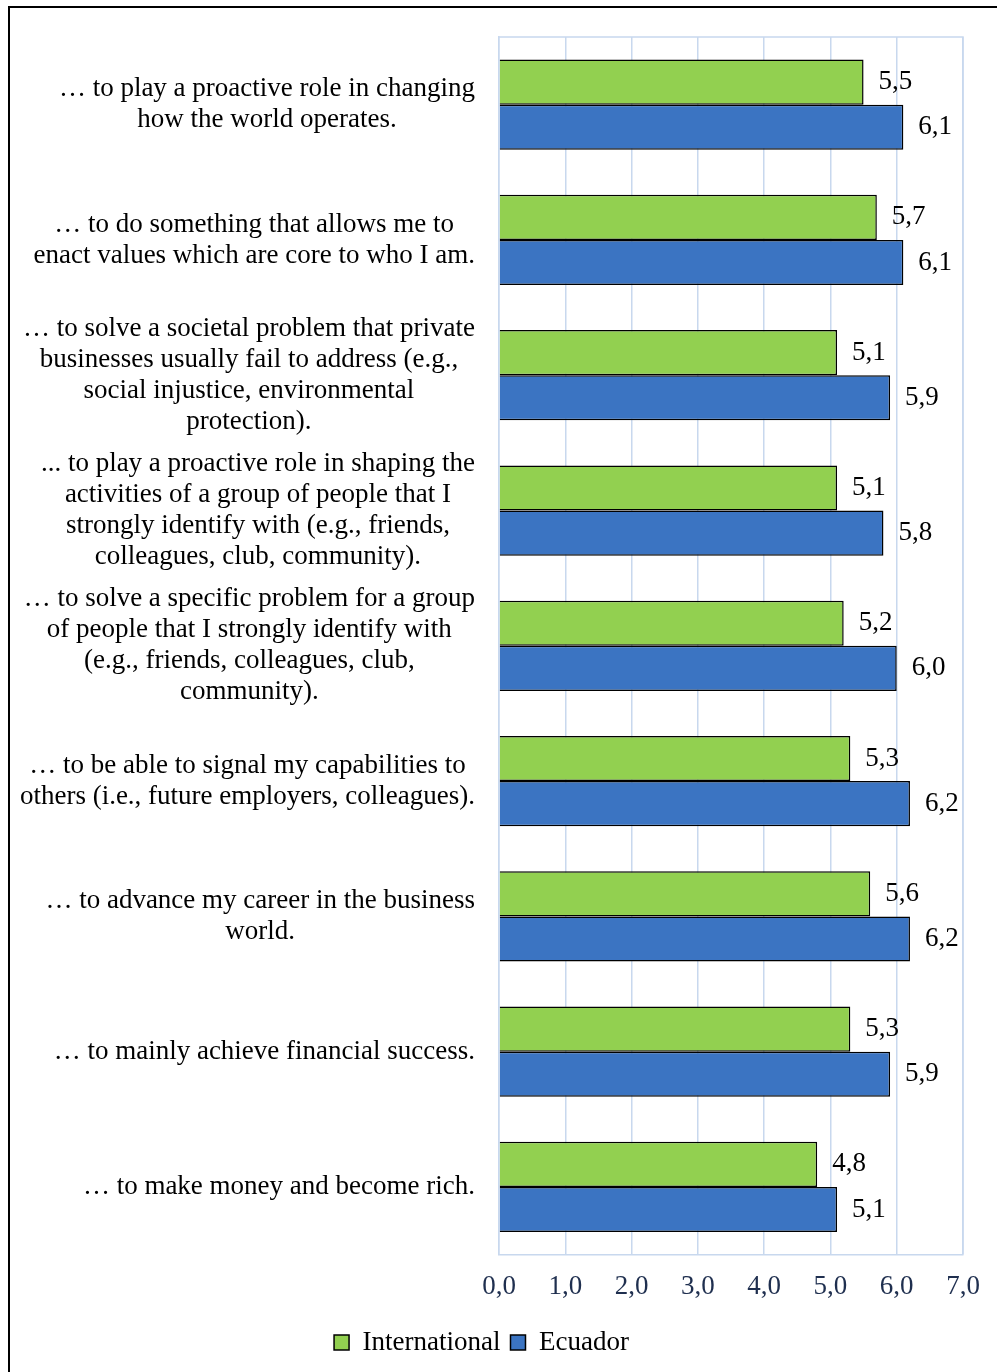 This screenshot has width=997, height=1372. Describe the element at coordinates (928, 666) in the screenshot. I see `data-label: 6,0` at that location.